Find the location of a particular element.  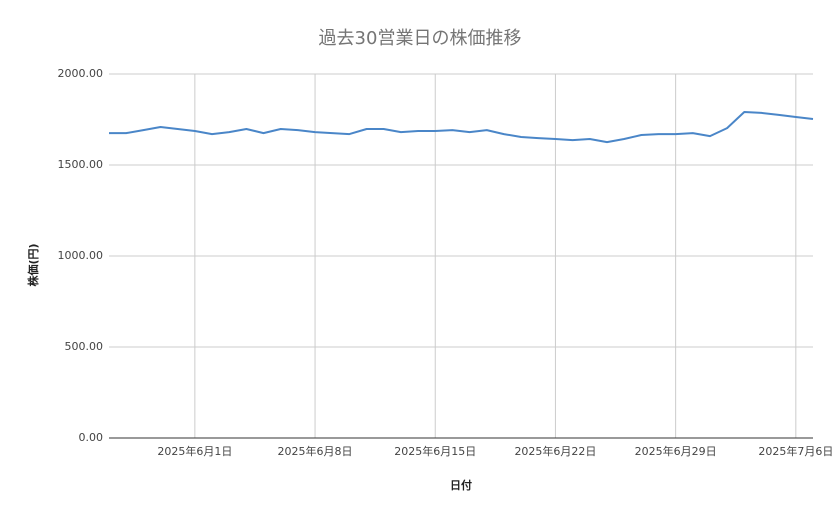

x-axis-title: 日付 is located at coordinates (461, 485).